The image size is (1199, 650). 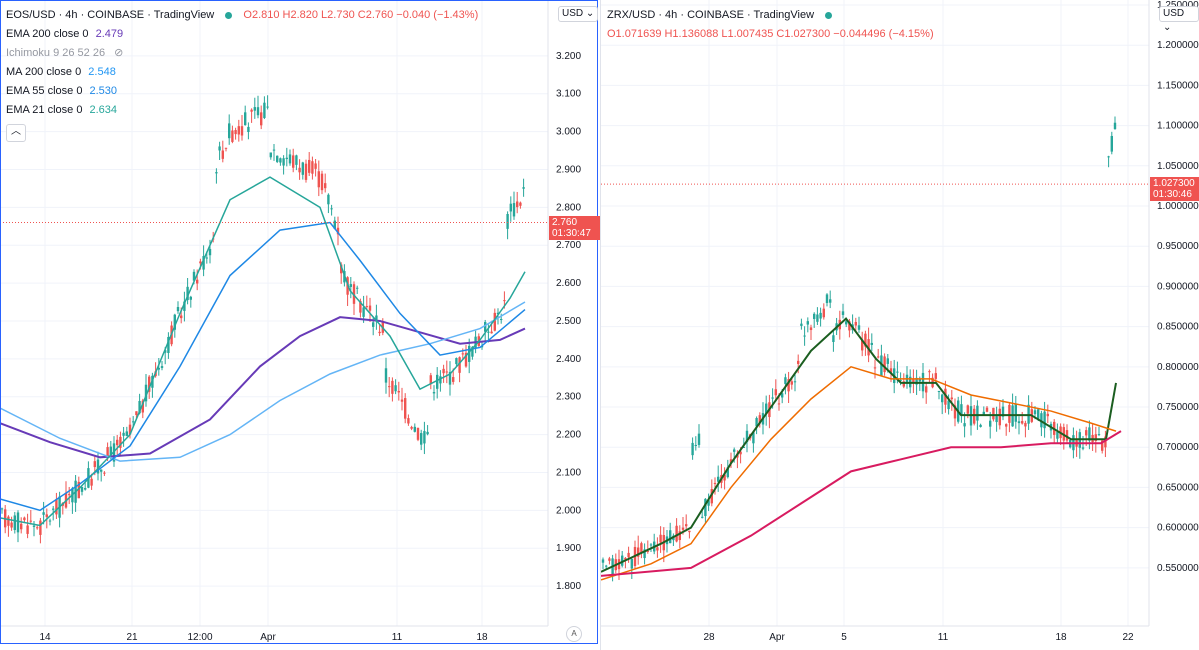 What do you see at coordinates (132, 637) in the screenshot?
I see `x-tick-label: 21` at bounding box center [132, 637].